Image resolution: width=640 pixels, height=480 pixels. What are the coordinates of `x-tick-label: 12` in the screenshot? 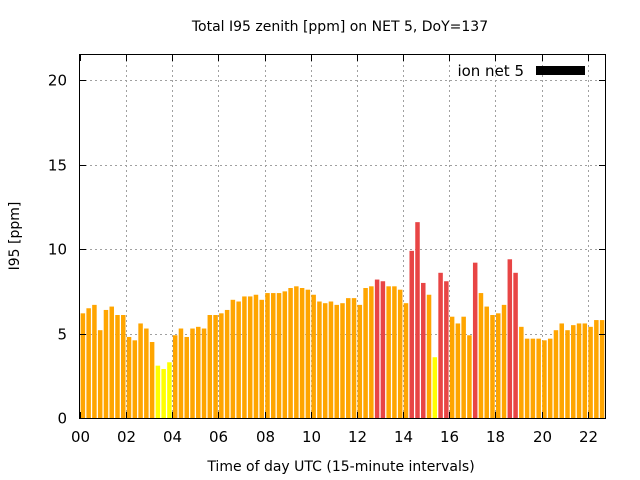 It's located at (357, 437).